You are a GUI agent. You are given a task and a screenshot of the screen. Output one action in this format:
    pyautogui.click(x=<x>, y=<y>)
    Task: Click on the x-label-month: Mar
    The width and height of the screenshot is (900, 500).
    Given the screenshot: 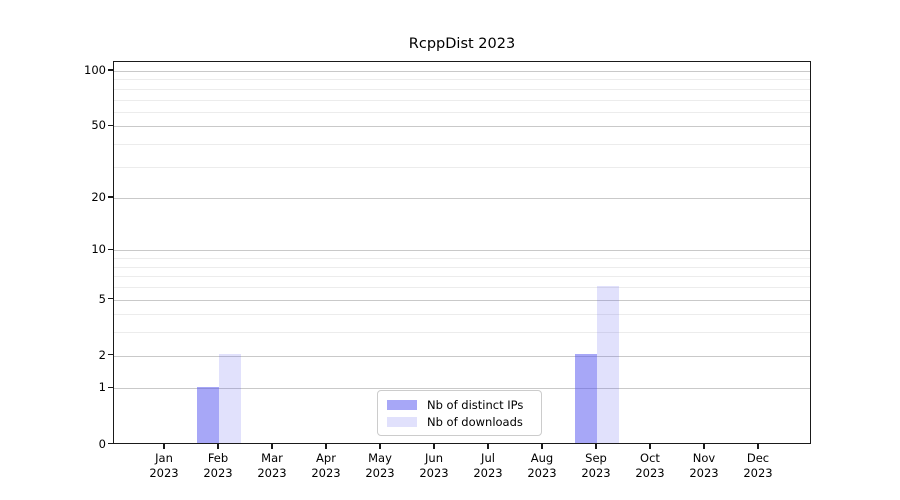 What is the action you would take?
    pyautogui.click(x=272, y=458)
    